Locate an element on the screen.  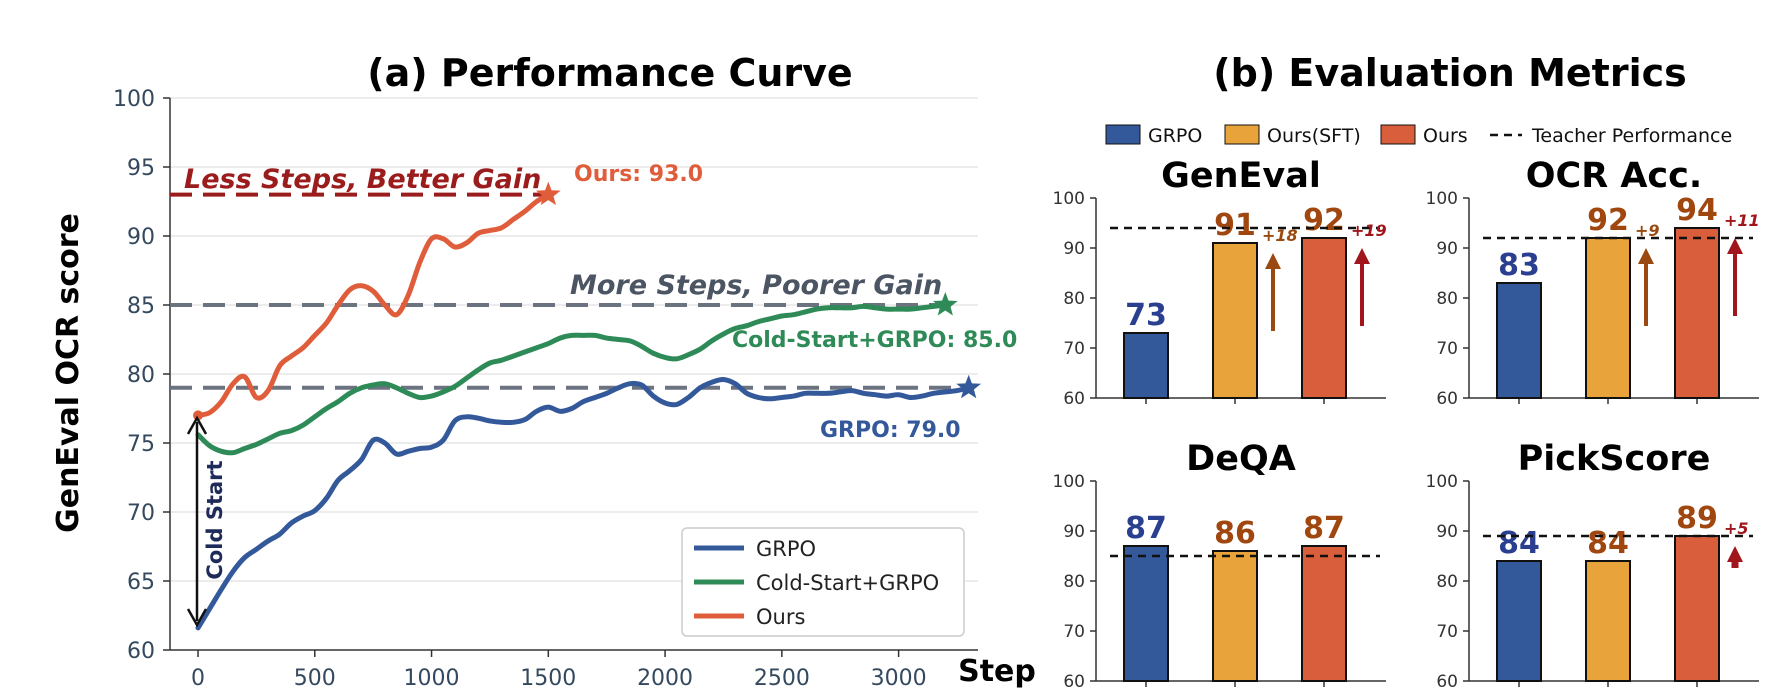
bar-panel-ocr-acc-: OCR Acc. 60 70 80 90 100 83 92 94 +9 +11 is located at coordinates (1593, 282).